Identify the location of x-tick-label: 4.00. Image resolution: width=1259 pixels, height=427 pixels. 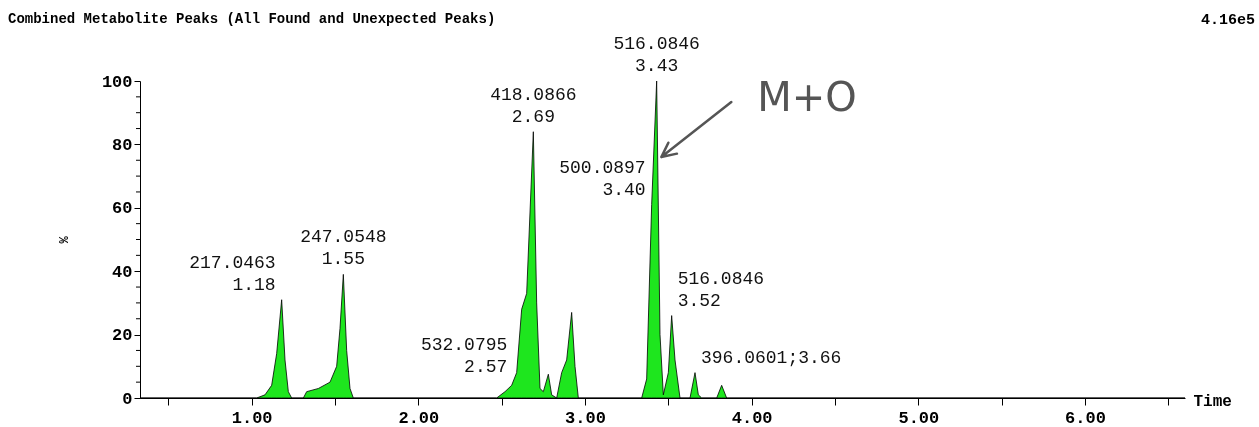
(752, 417).